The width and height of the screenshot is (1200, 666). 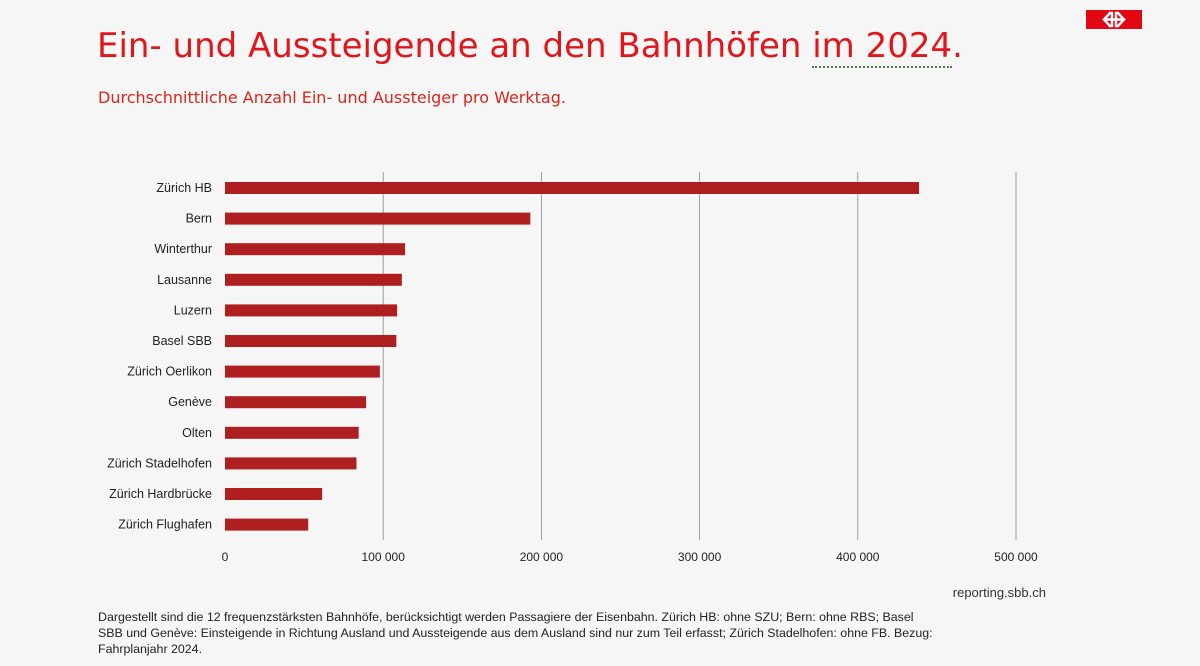 What do you see at coordinates (999, 592) in the screenshot?
I see `source-link: reporting.sbb.ch` at bounding box center [999, 592].